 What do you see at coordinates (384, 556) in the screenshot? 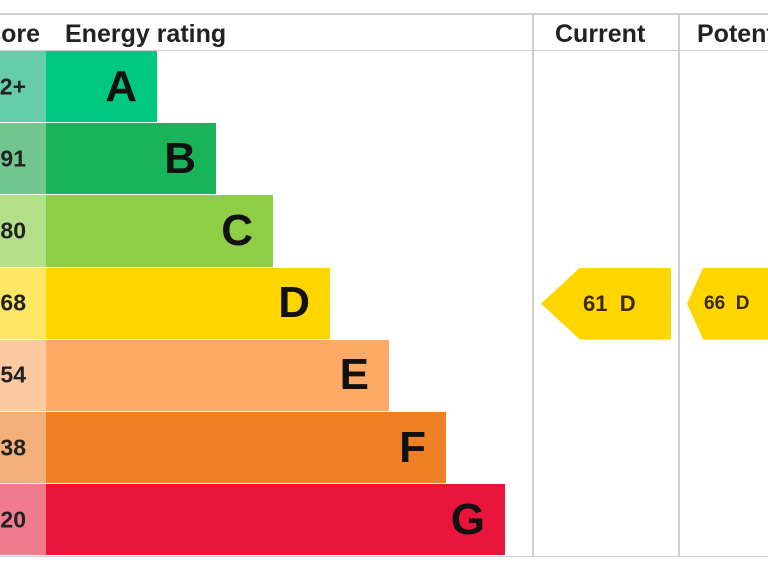
I see `bottom-border` at bounding box center [384, 556].